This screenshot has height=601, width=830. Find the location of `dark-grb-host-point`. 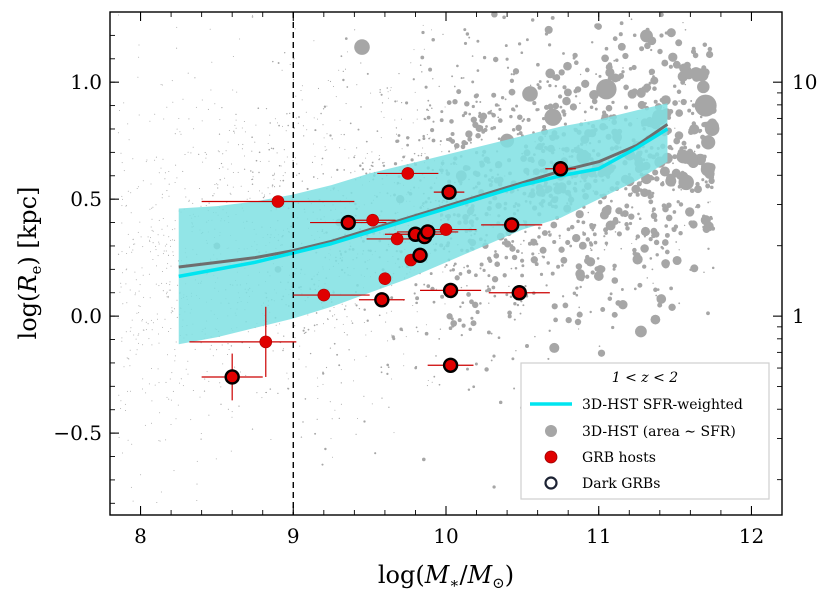

dark-grb-host-point is located at coordinates (560, 169).